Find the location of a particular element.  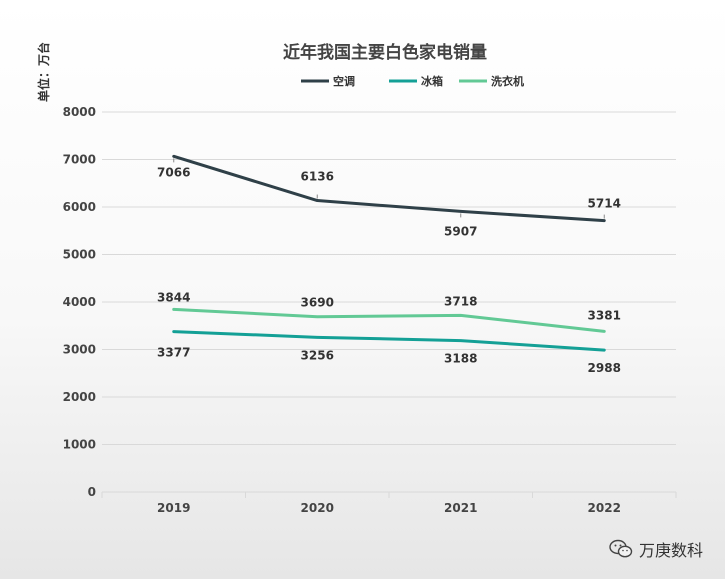

data-label: 5714 is located at coordinates (604, 204).